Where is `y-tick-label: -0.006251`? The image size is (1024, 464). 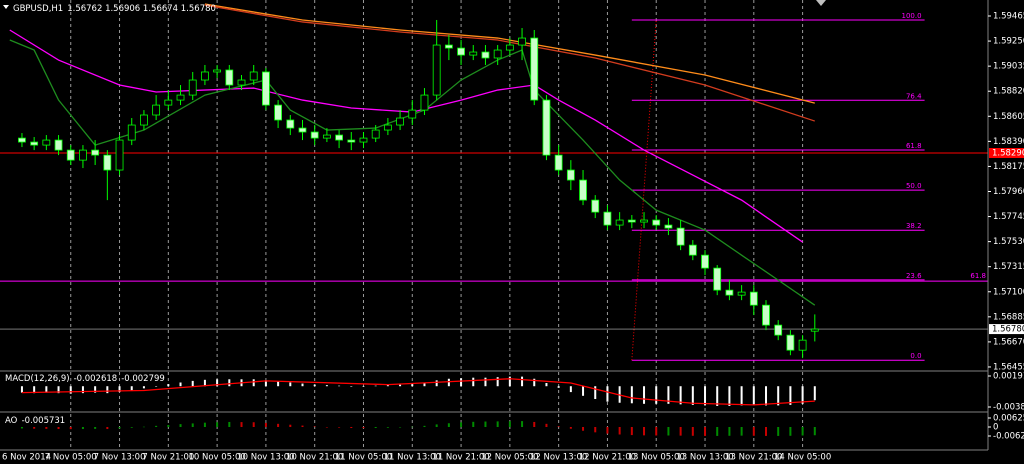
y-tick-label: -0.006251 is located at coordinates (1008, 437).